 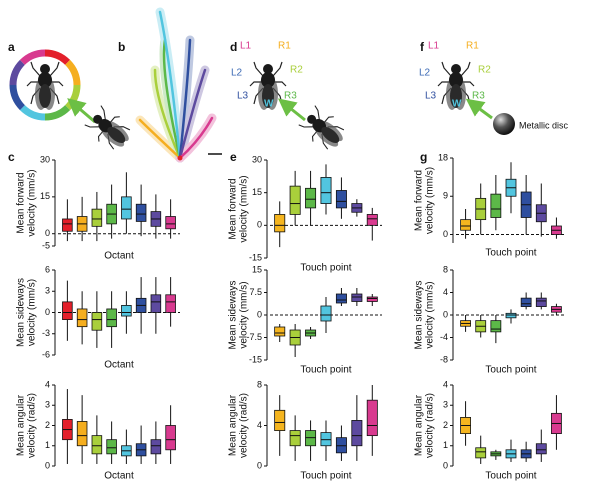 I want to click on octant-ring, so click(x=45, y=85).